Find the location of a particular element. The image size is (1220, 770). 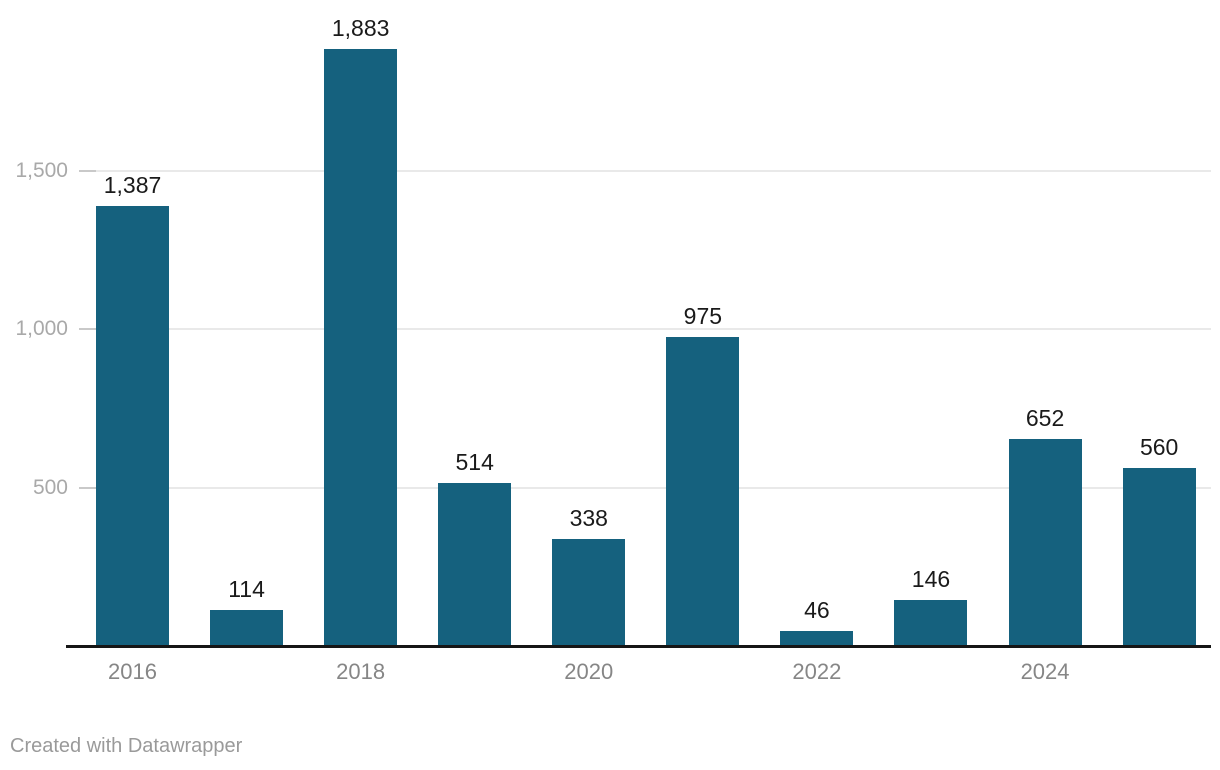

y-axis-tick-label: 1,500 is located at coordinates (41, 170).